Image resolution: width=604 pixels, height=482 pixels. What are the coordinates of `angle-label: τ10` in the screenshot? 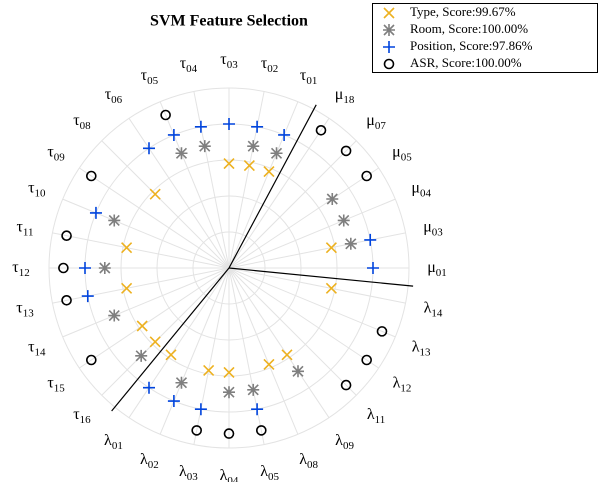 It's located at (37, 189).